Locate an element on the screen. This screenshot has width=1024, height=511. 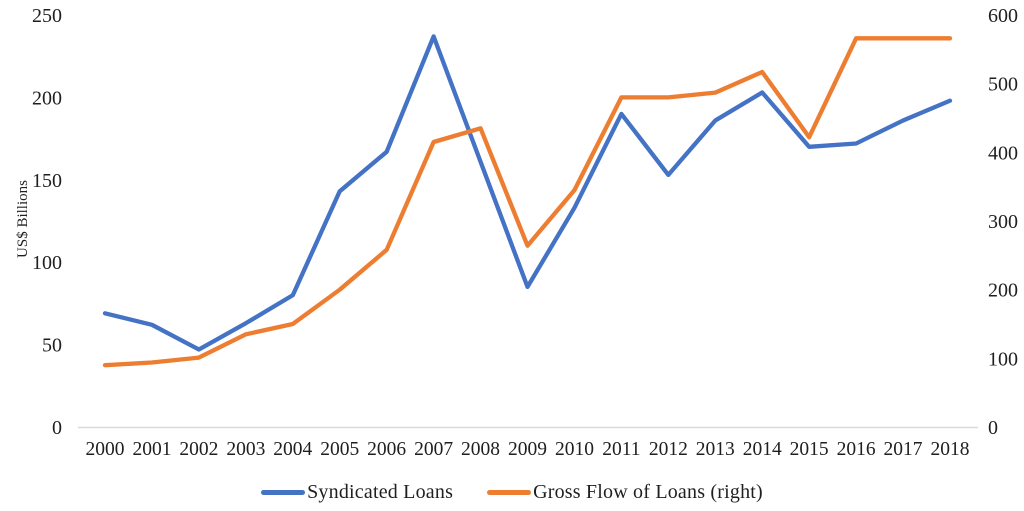
y-axis-left-tick-label: 200 is located at coordinates (47, 98).